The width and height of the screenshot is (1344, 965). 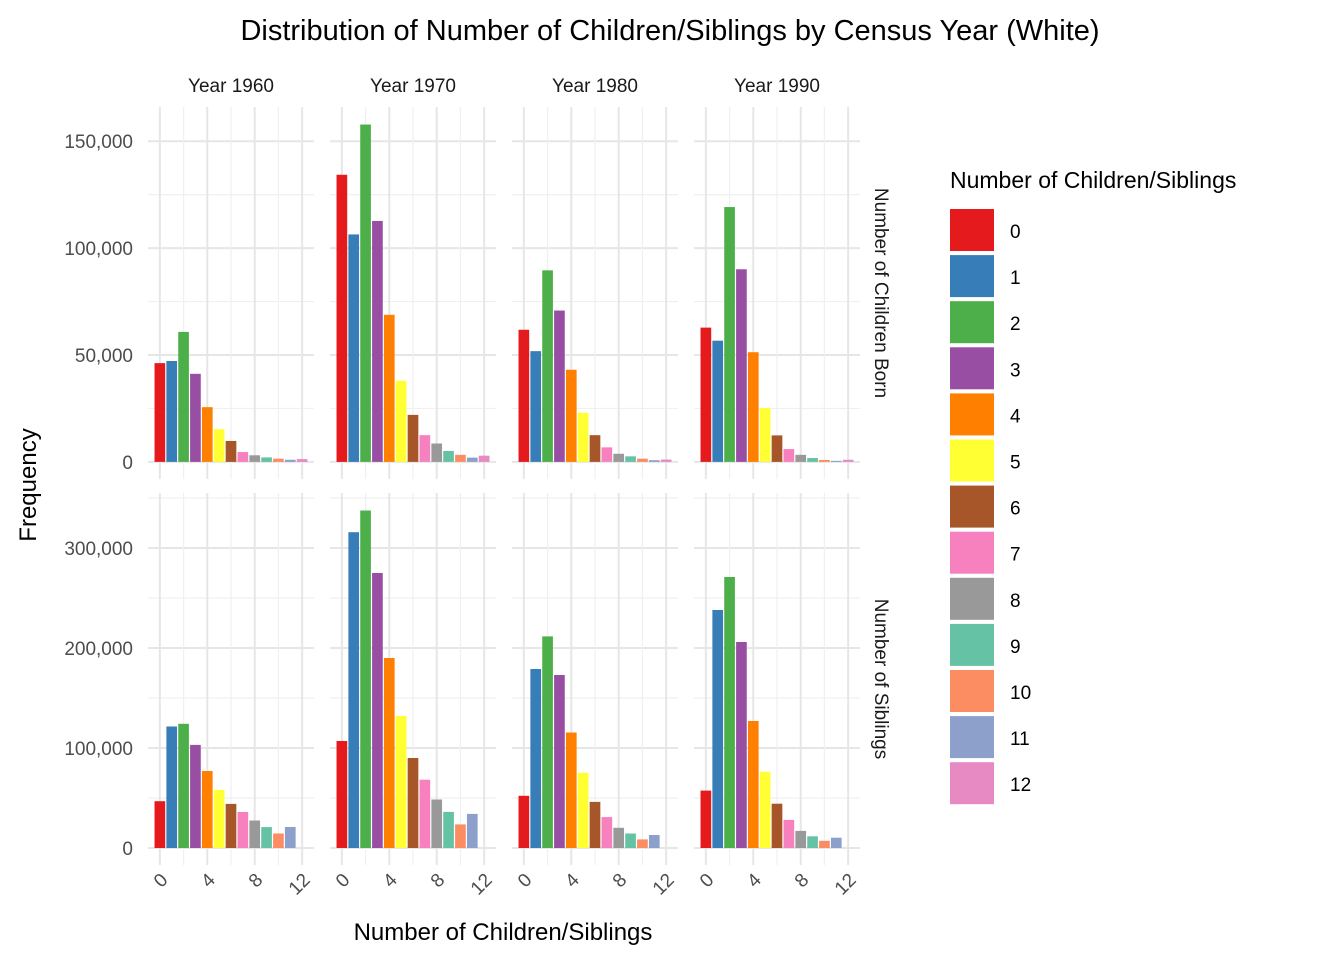 I want to click on panel-number-of-siblings-year-1980, so click(x=595, y=679).